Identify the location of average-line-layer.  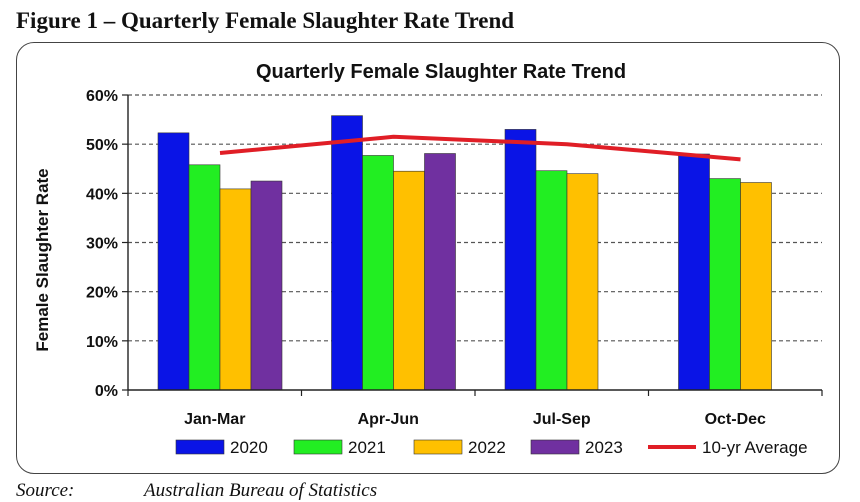
(480, 148).